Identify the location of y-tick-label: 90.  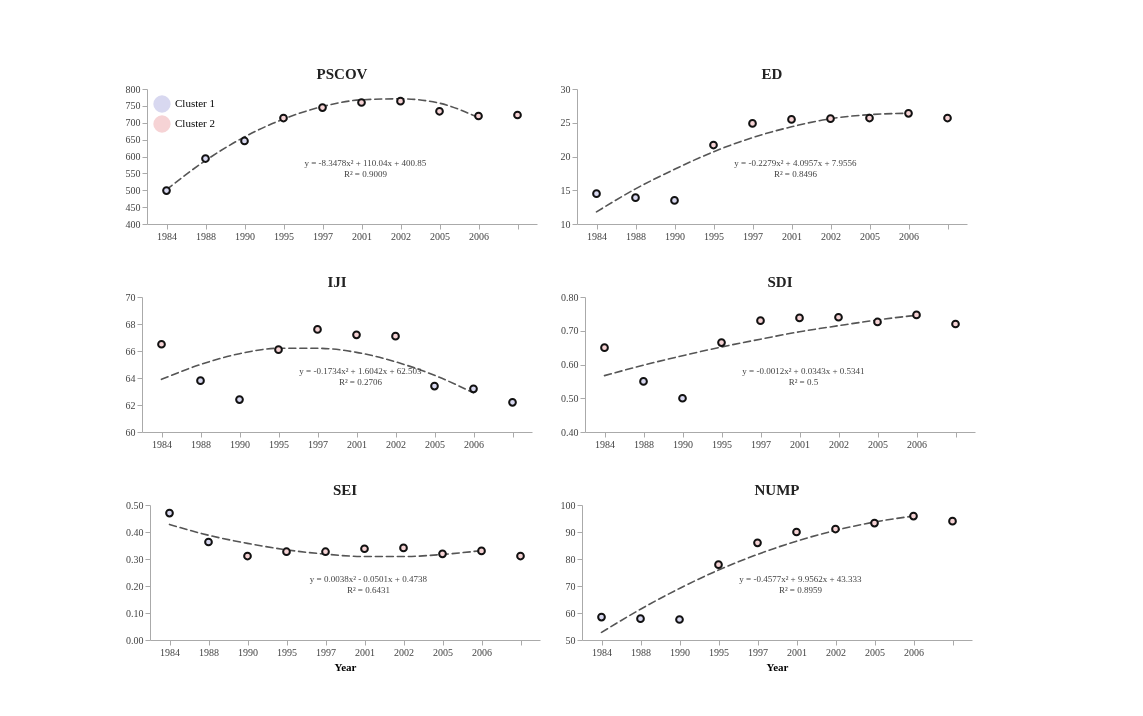
(570, 532).